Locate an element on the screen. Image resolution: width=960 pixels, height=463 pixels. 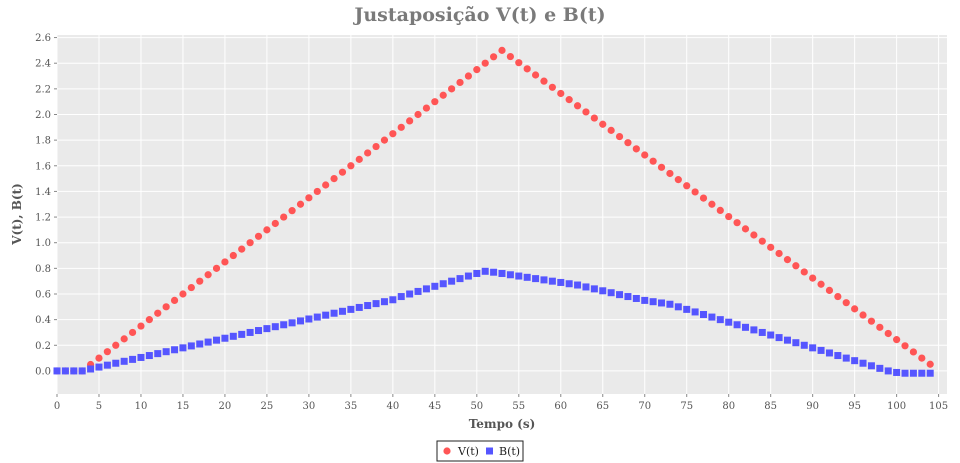
y-axis-label: V(t), B(t) is located at coordinates (17, 214).